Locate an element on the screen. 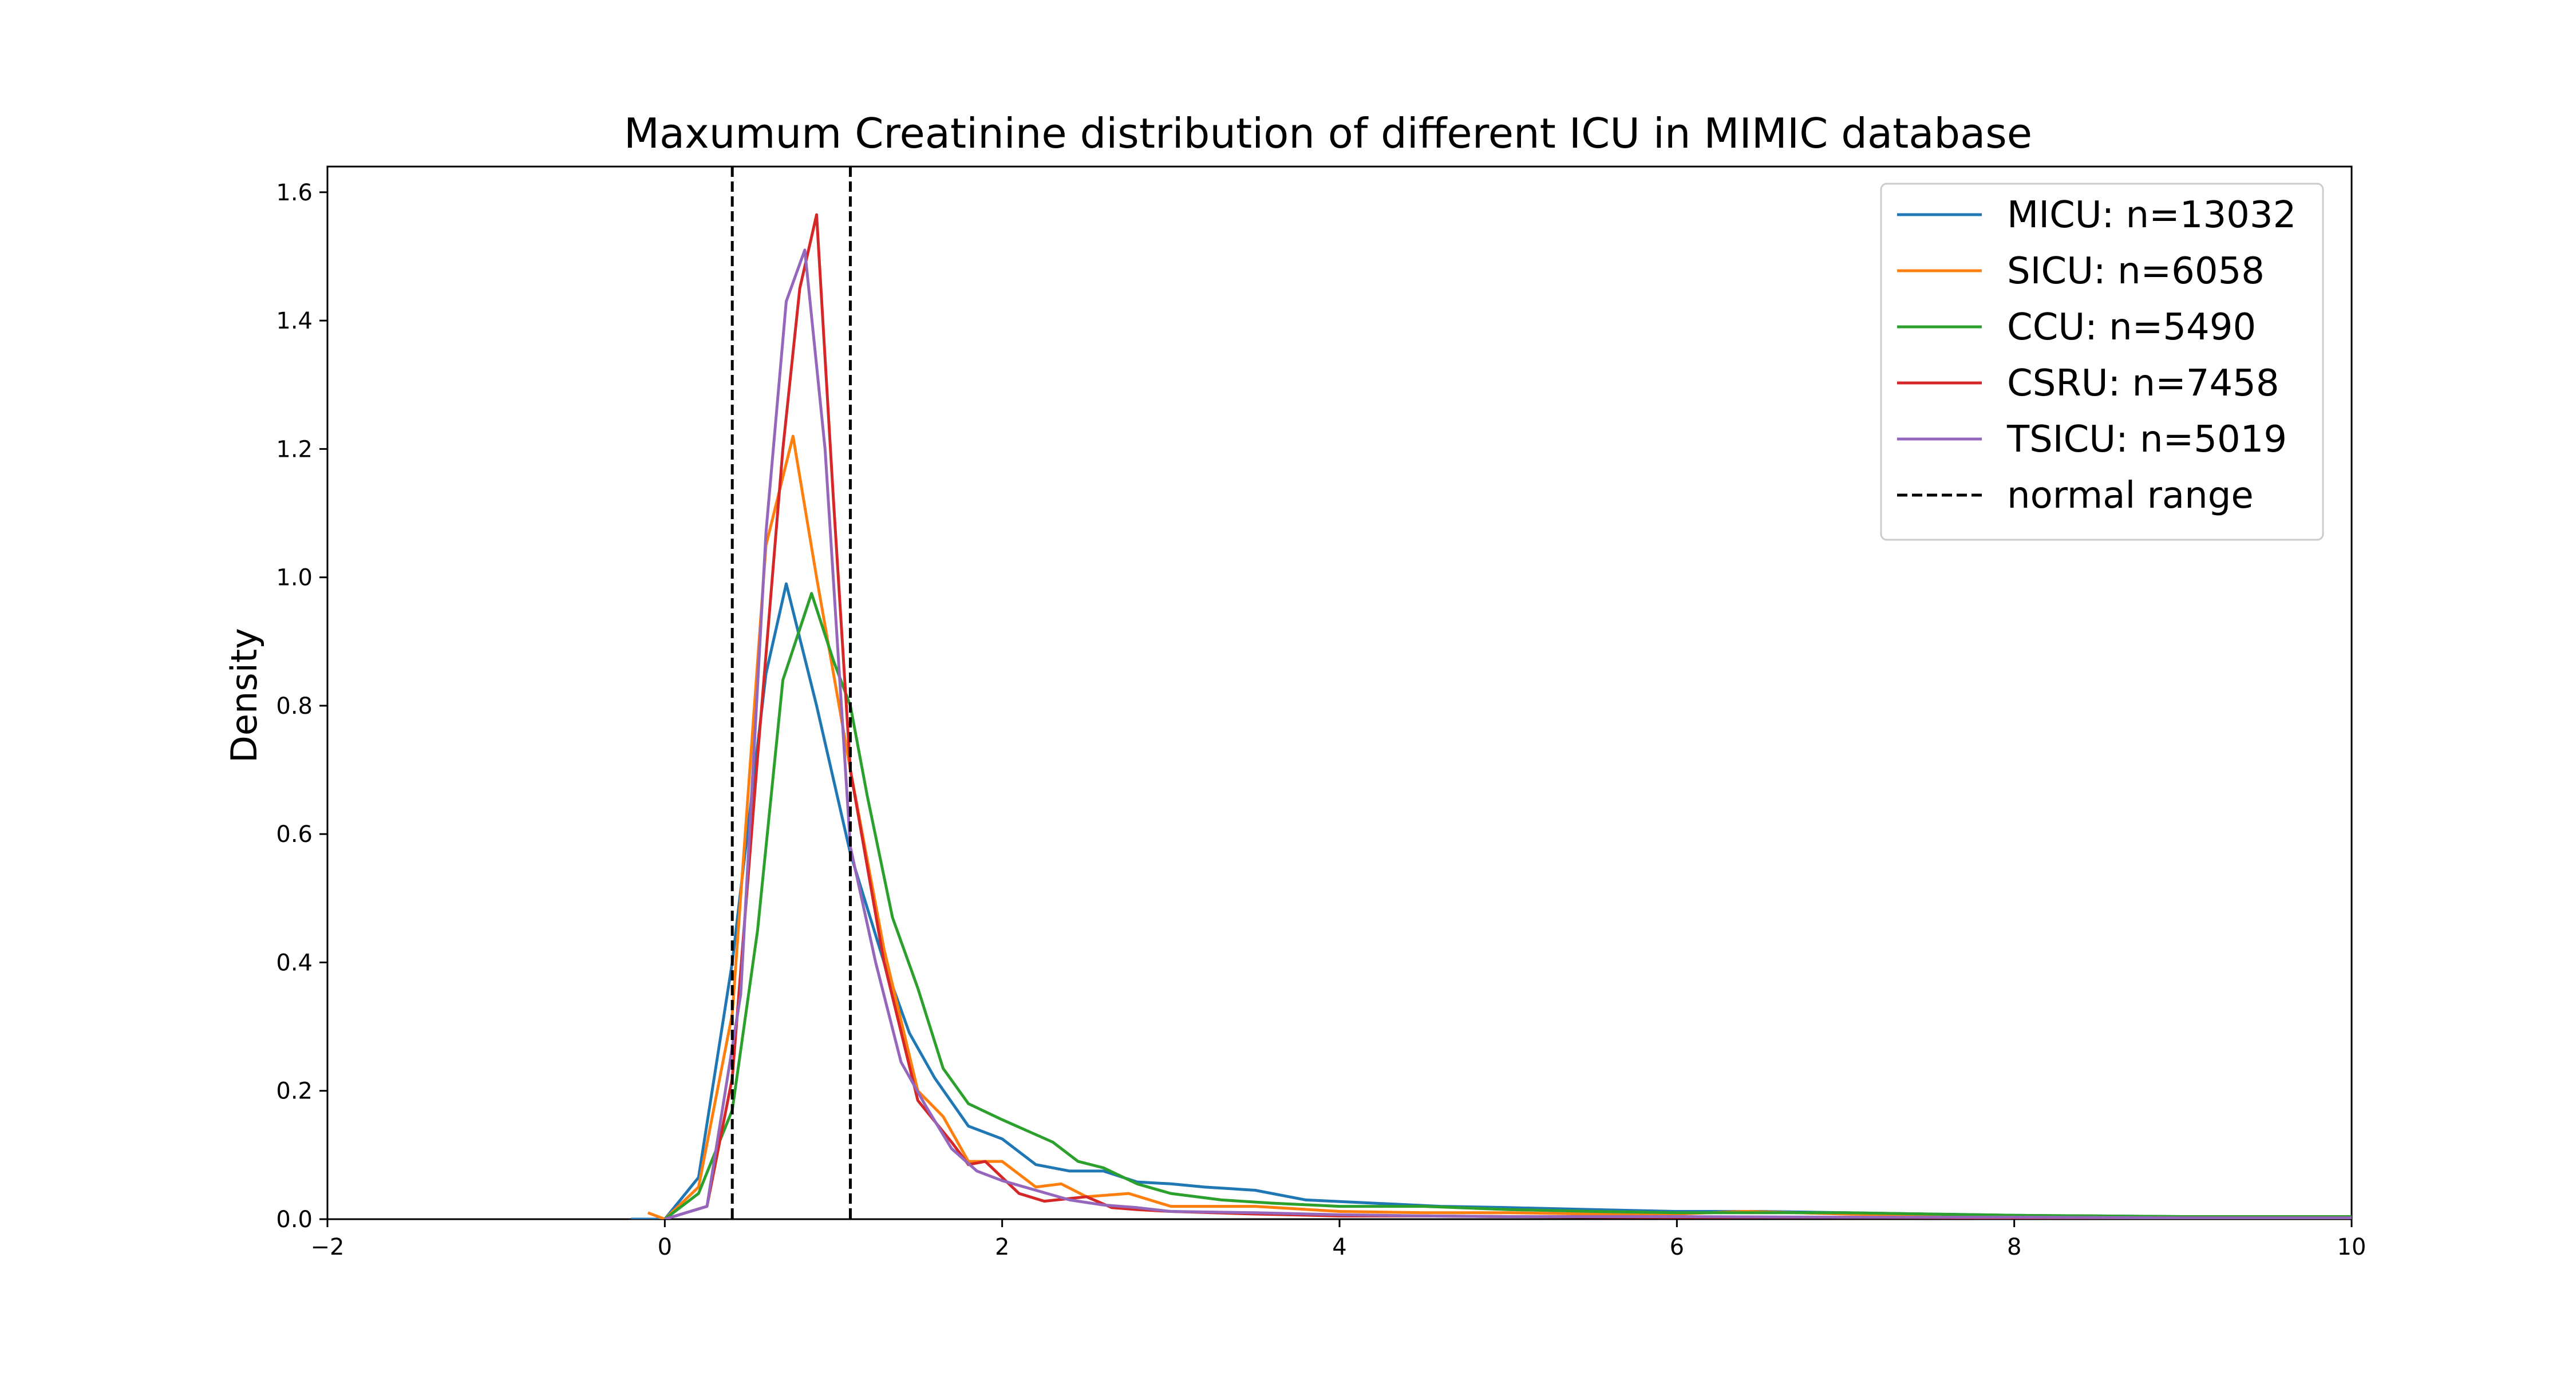 This screenshot has width=2576, height=1376. x-tick-label: 10 is located at coordinates (2351, 1247).